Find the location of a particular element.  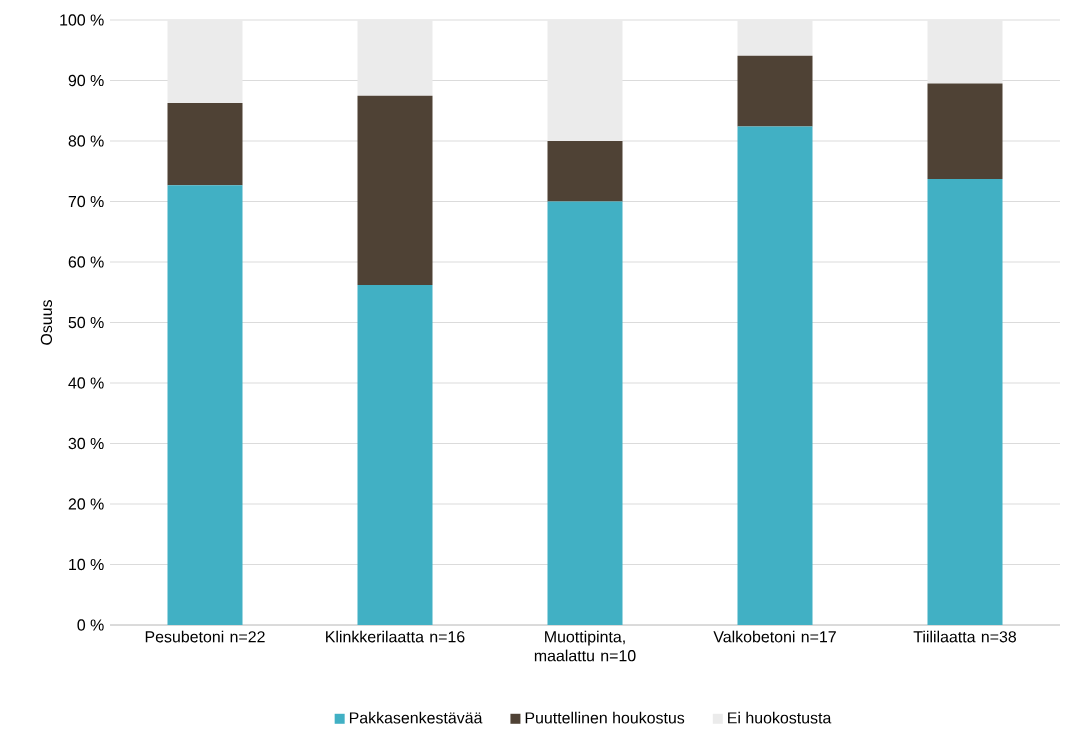

x-tick-label: Valkobetoni n=17 is located at coordinates (774, 636).